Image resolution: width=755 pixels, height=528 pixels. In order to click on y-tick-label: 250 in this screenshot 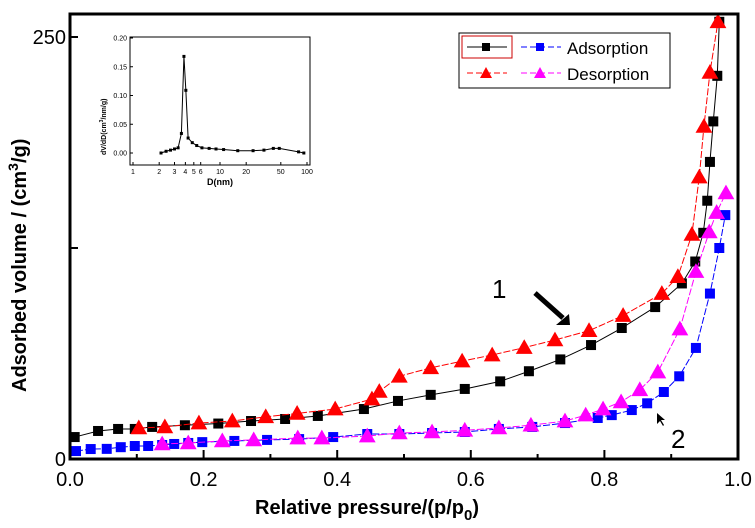, I will do `click(49, 38)`.